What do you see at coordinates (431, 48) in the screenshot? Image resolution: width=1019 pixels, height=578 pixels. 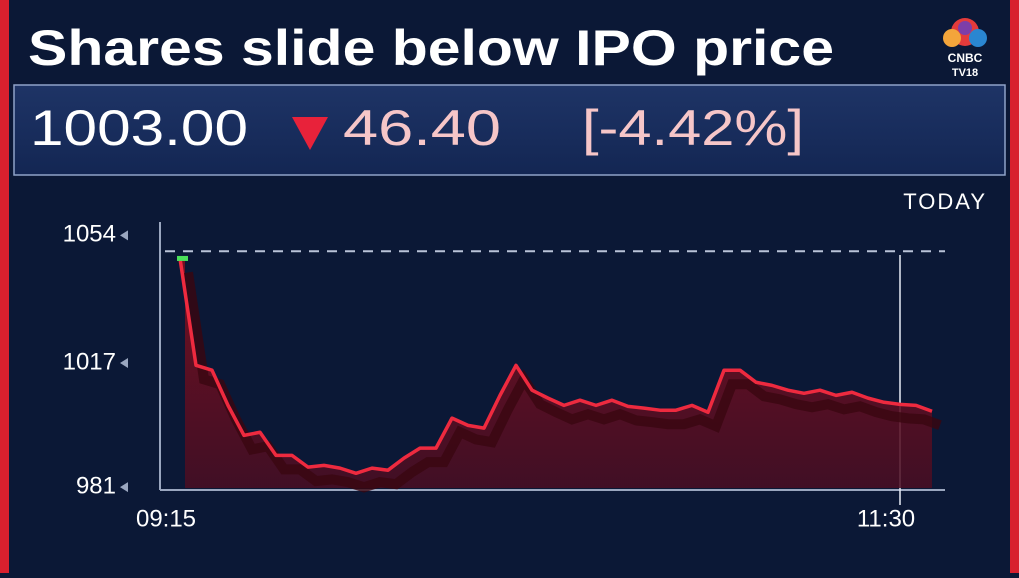 I see `headline: Shares slide below IPO price` at bounding box center [431, 48].